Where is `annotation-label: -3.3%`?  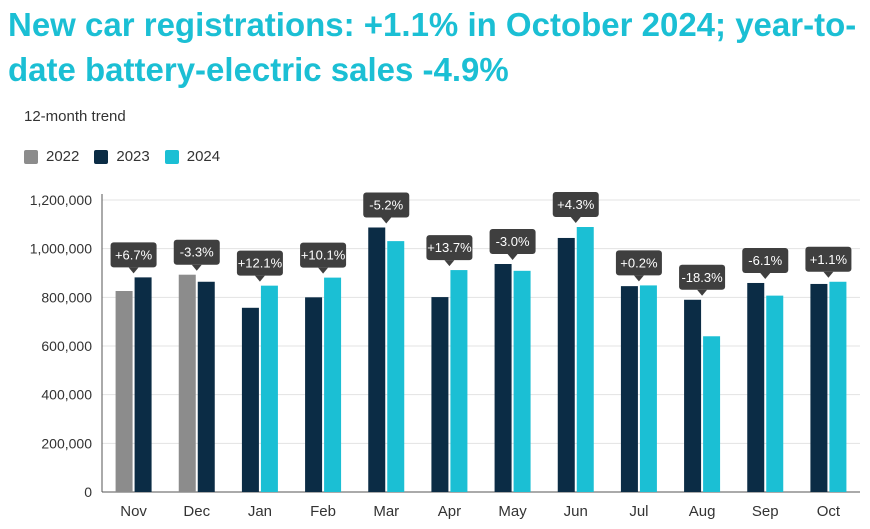
annotation-label: -3.3% is located at coordinates (197, 252).